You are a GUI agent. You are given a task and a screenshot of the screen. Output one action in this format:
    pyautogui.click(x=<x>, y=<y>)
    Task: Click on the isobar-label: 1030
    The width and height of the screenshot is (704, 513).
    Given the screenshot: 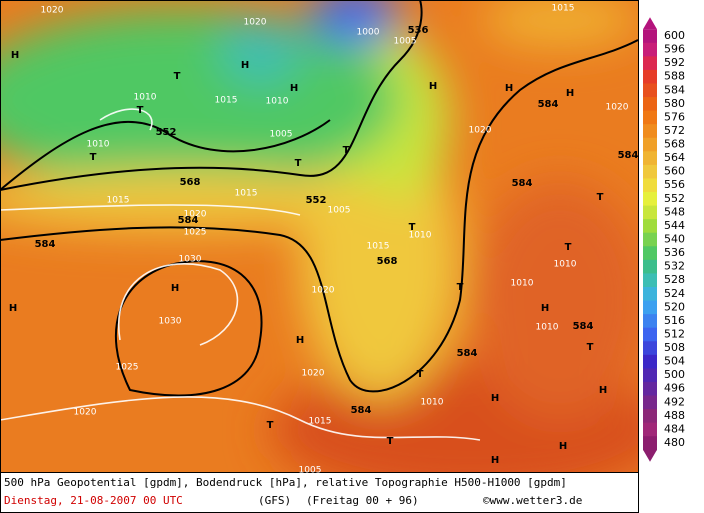 What is the action you would take?
    pyautogui.click(x=170, y=322)
    